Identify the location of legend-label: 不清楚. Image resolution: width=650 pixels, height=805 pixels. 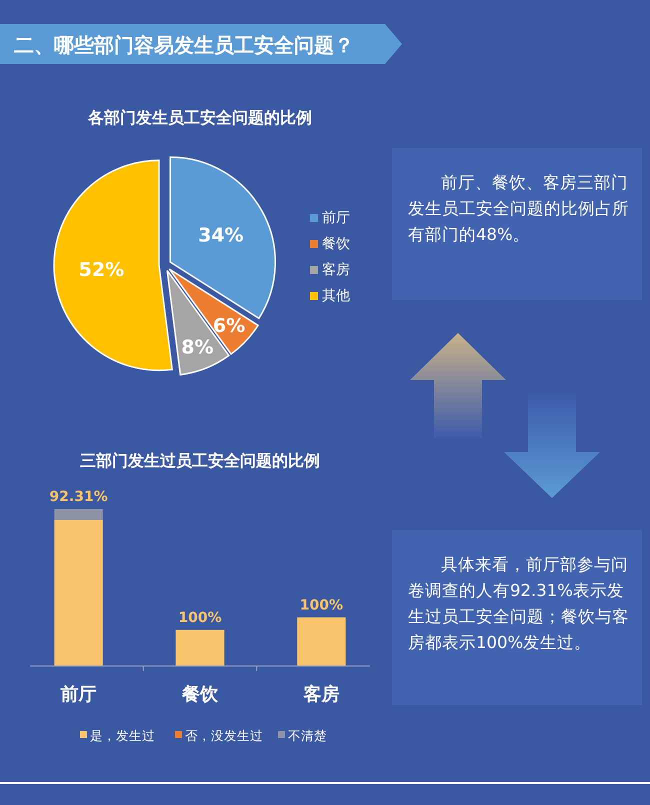
(307, 735).